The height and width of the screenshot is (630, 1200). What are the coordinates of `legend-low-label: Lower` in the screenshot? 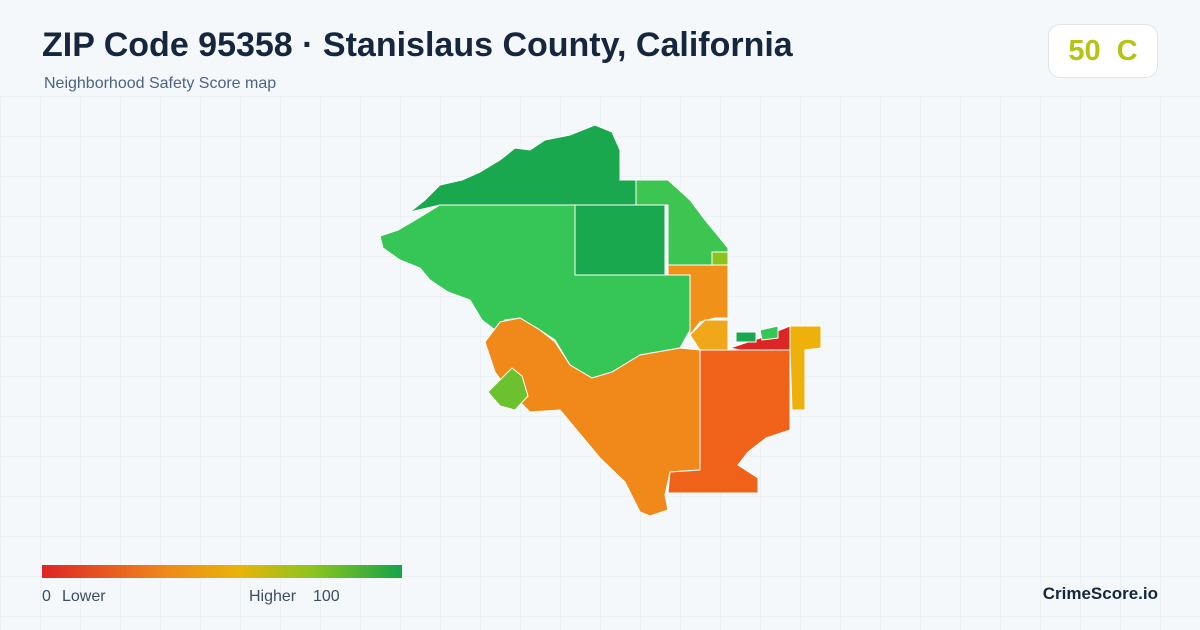 It's located at (84, 596).